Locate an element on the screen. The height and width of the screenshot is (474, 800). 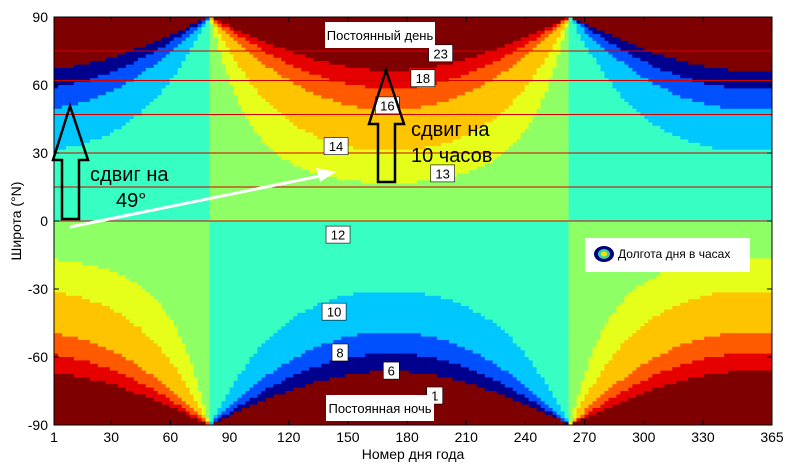
contour-label: 18 is located at coordinates (423, 78).